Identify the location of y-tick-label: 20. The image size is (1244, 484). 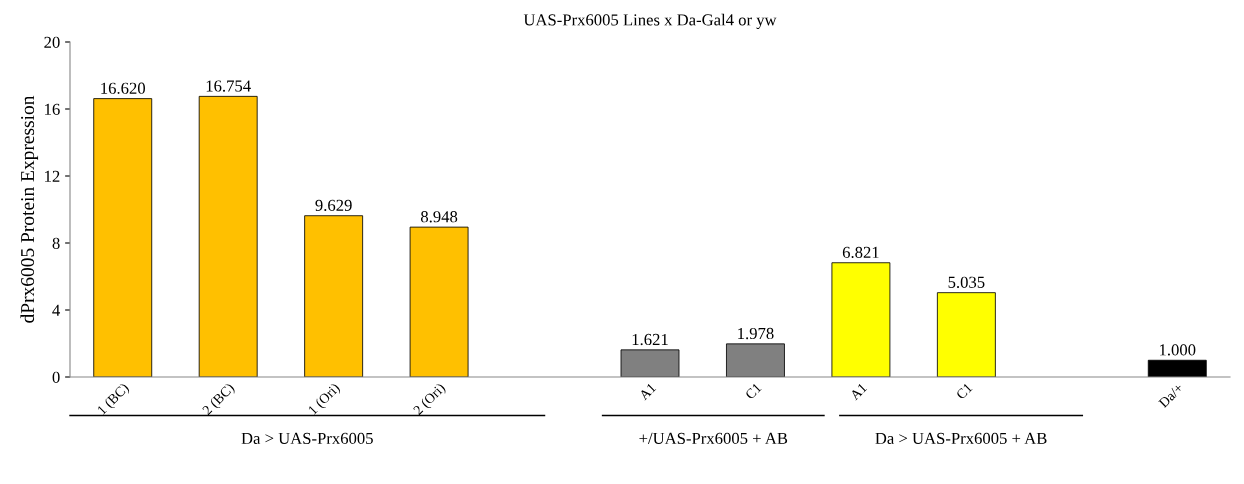
(52, 42).